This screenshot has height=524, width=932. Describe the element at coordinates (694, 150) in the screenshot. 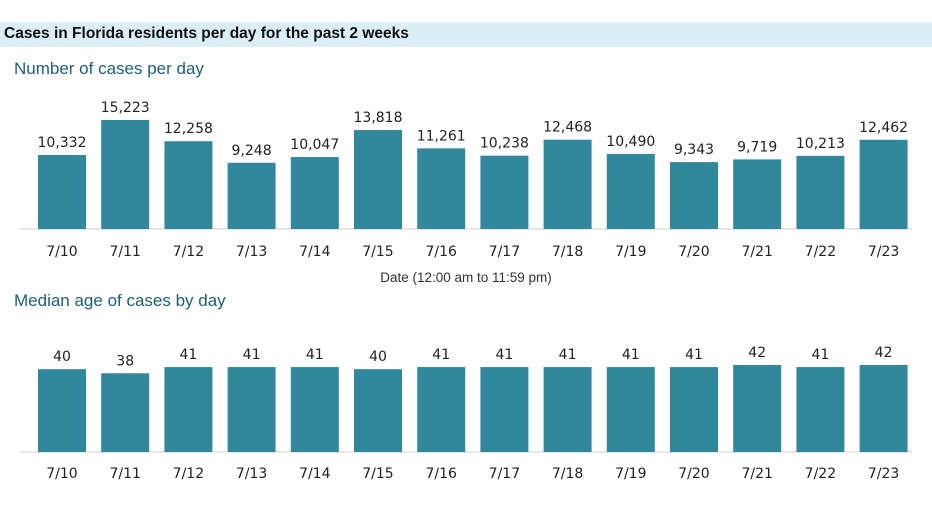

I see `data-label: 9,343` at that location.